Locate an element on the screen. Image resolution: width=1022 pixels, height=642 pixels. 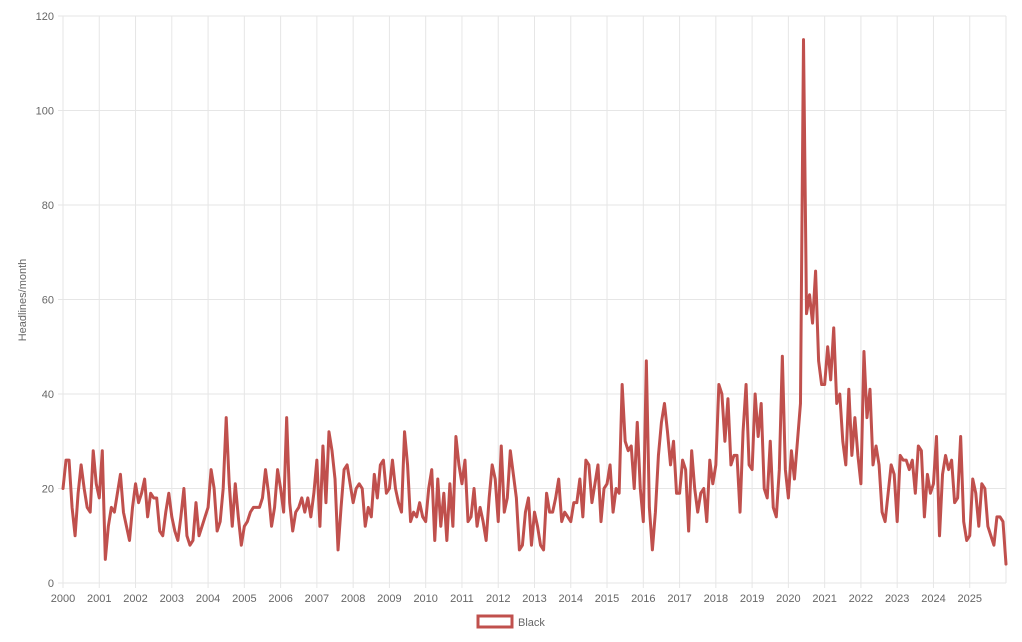
x-tick-label: 2003 is located at coordinates (172, 599).